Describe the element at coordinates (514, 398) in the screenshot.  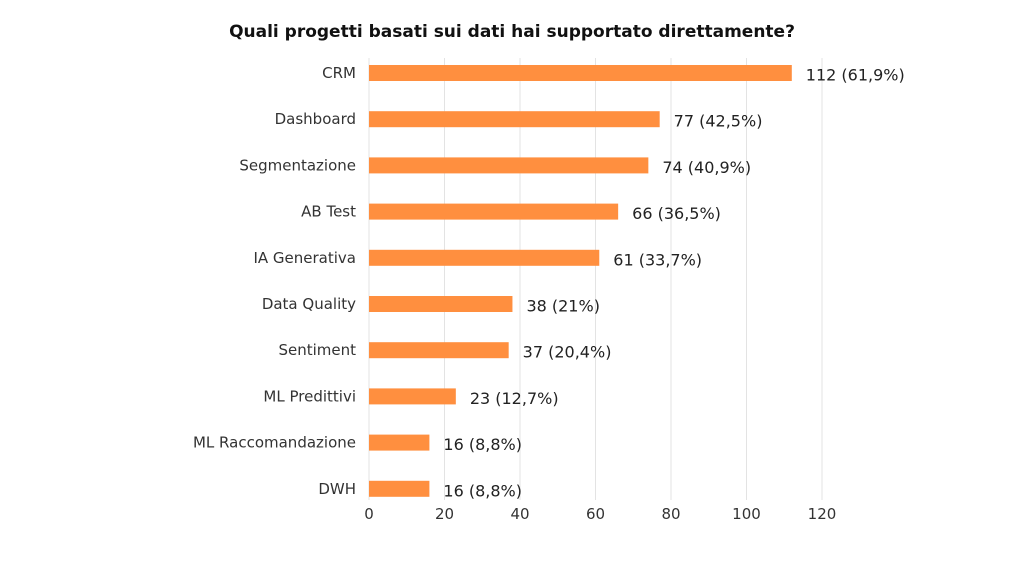
I see `data-label: 23 (12,7%)` at that location.